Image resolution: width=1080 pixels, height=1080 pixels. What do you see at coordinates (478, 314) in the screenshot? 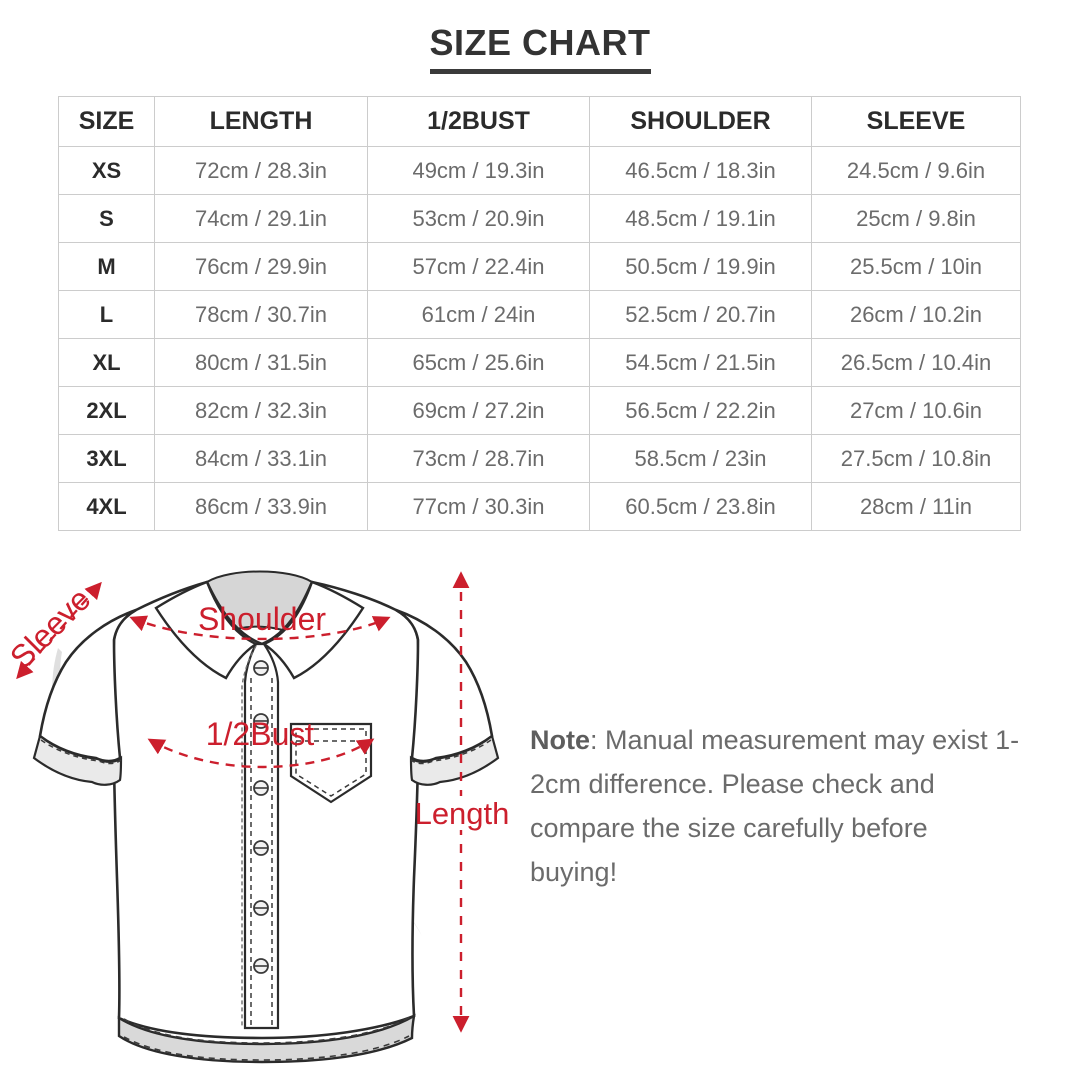
I see `cell-half-bust: 61cm / 24in` at bounding box center [478, 314].